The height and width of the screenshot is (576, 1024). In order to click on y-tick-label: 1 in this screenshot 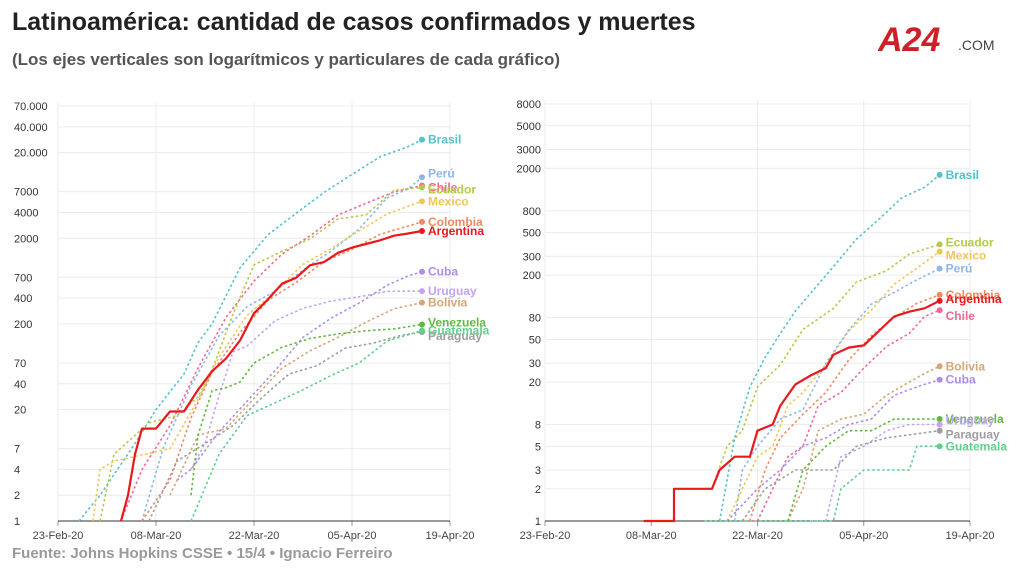, I will do `click(538, 522)`.